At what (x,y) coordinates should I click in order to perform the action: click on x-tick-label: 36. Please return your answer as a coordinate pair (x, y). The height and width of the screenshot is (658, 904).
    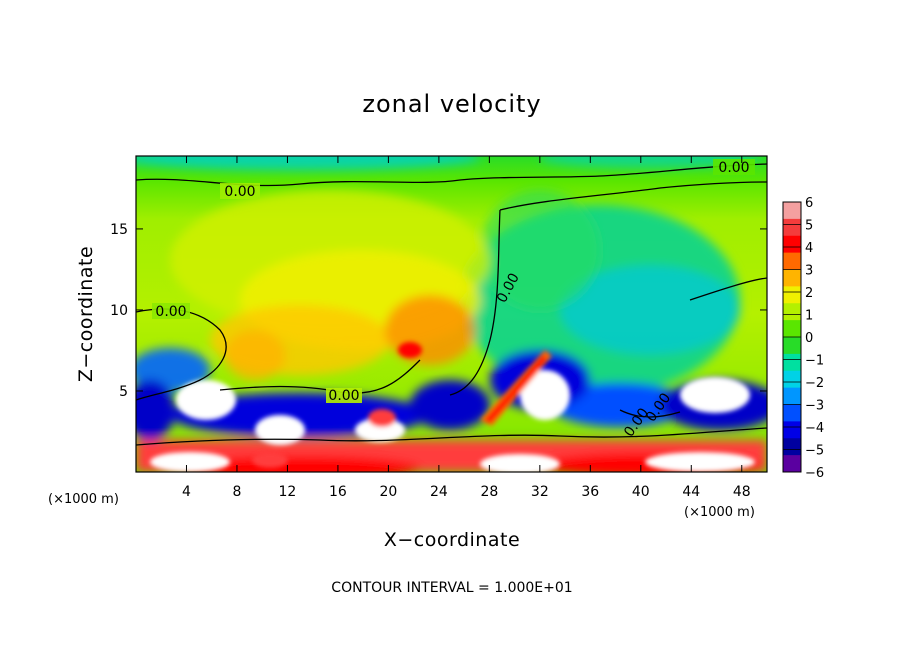
    Looking at the image, I should click on (590, 492).